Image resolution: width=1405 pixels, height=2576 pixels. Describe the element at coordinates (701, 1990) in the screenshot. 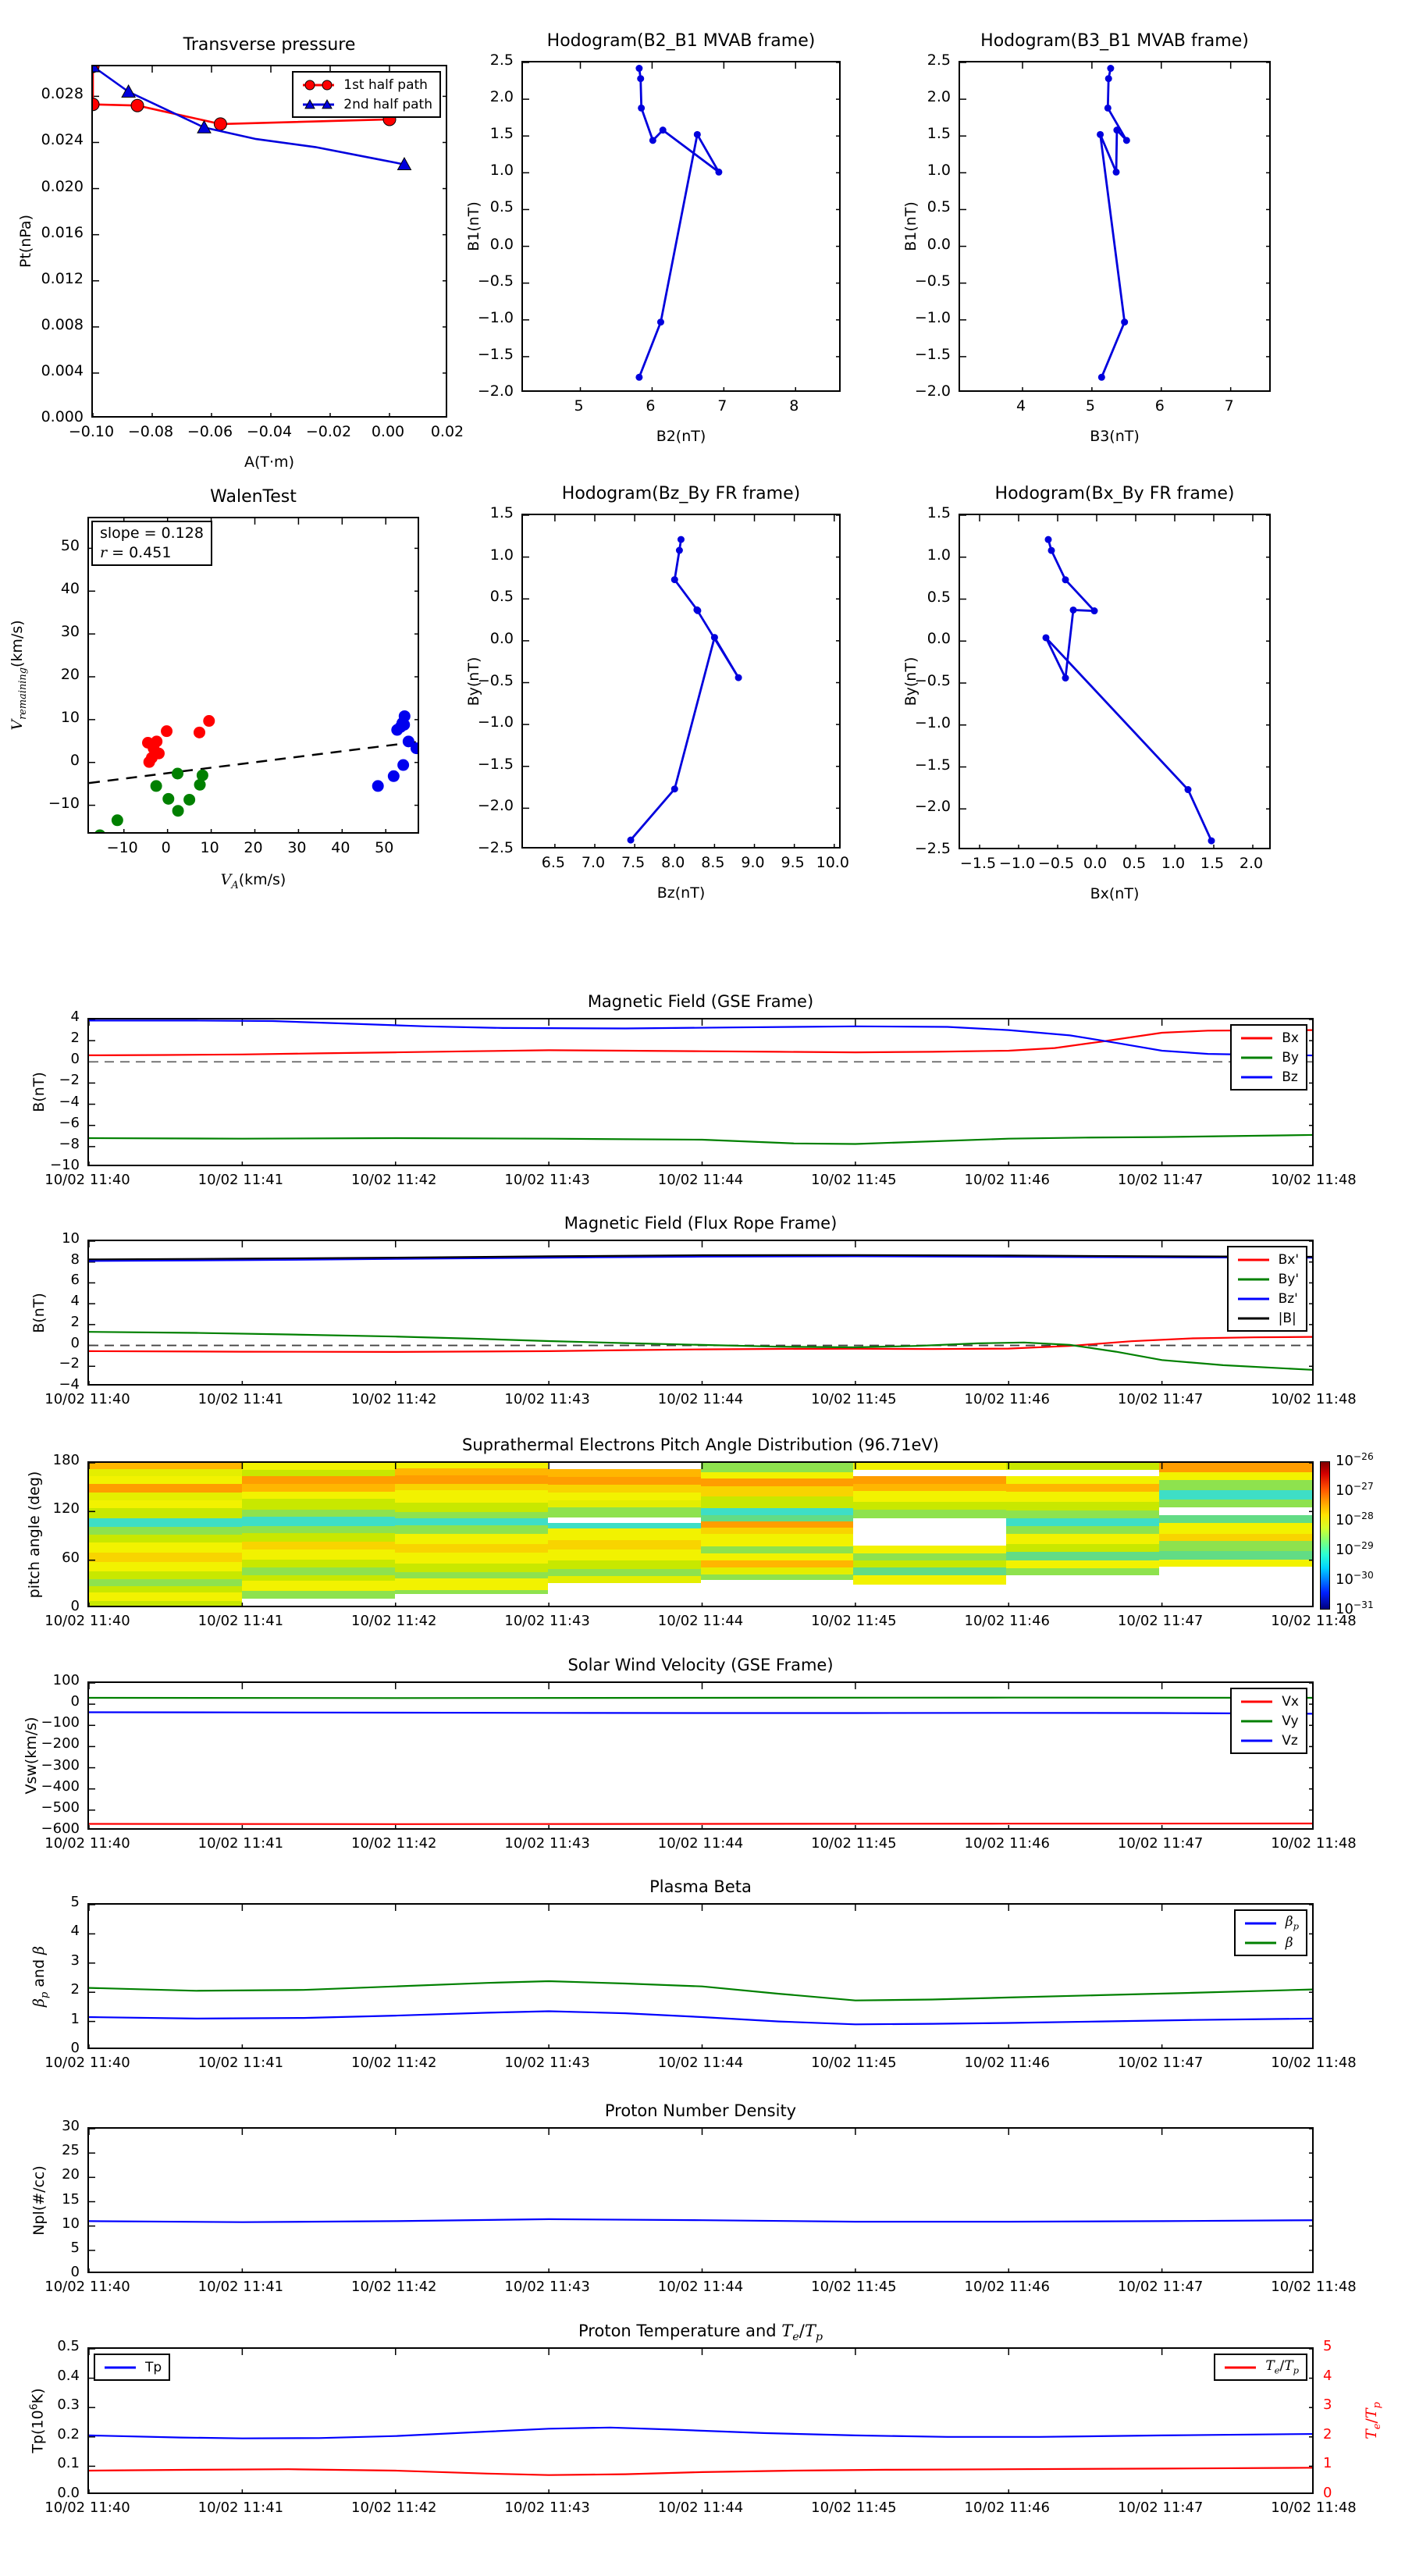

I see `series-beta` at that location.